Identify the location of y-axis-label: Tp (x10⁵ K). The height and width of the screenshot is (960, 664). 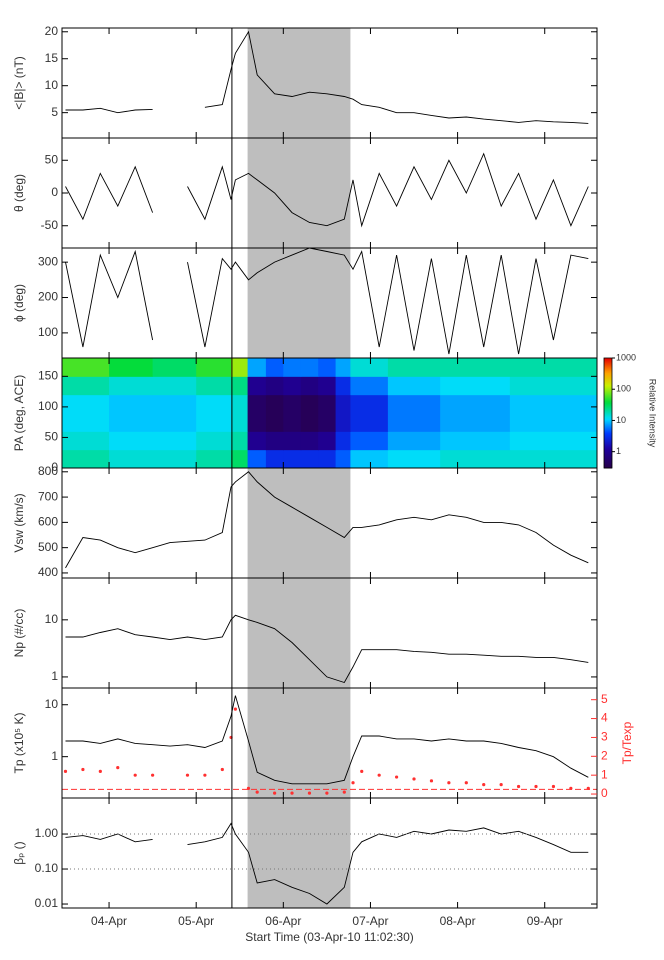
(19, 743).